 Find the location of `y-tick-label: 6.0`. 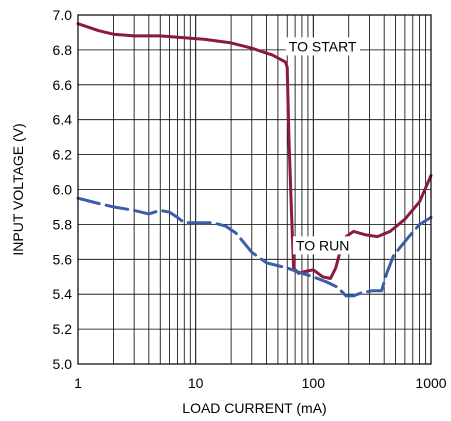

y-tick-label: 6.0 is located at coordinates (63, 190).